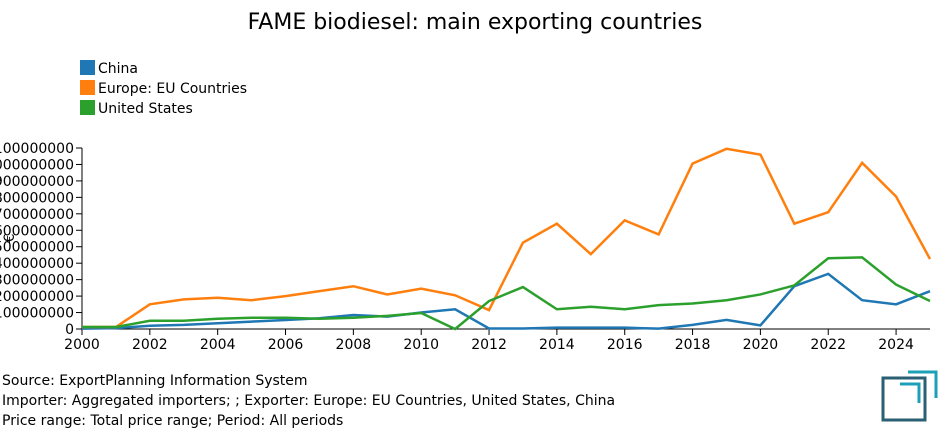 The image size is (950, 435). Describe the element at coordinates (506, 301) in the screenshot. I see `series-line` at that location.